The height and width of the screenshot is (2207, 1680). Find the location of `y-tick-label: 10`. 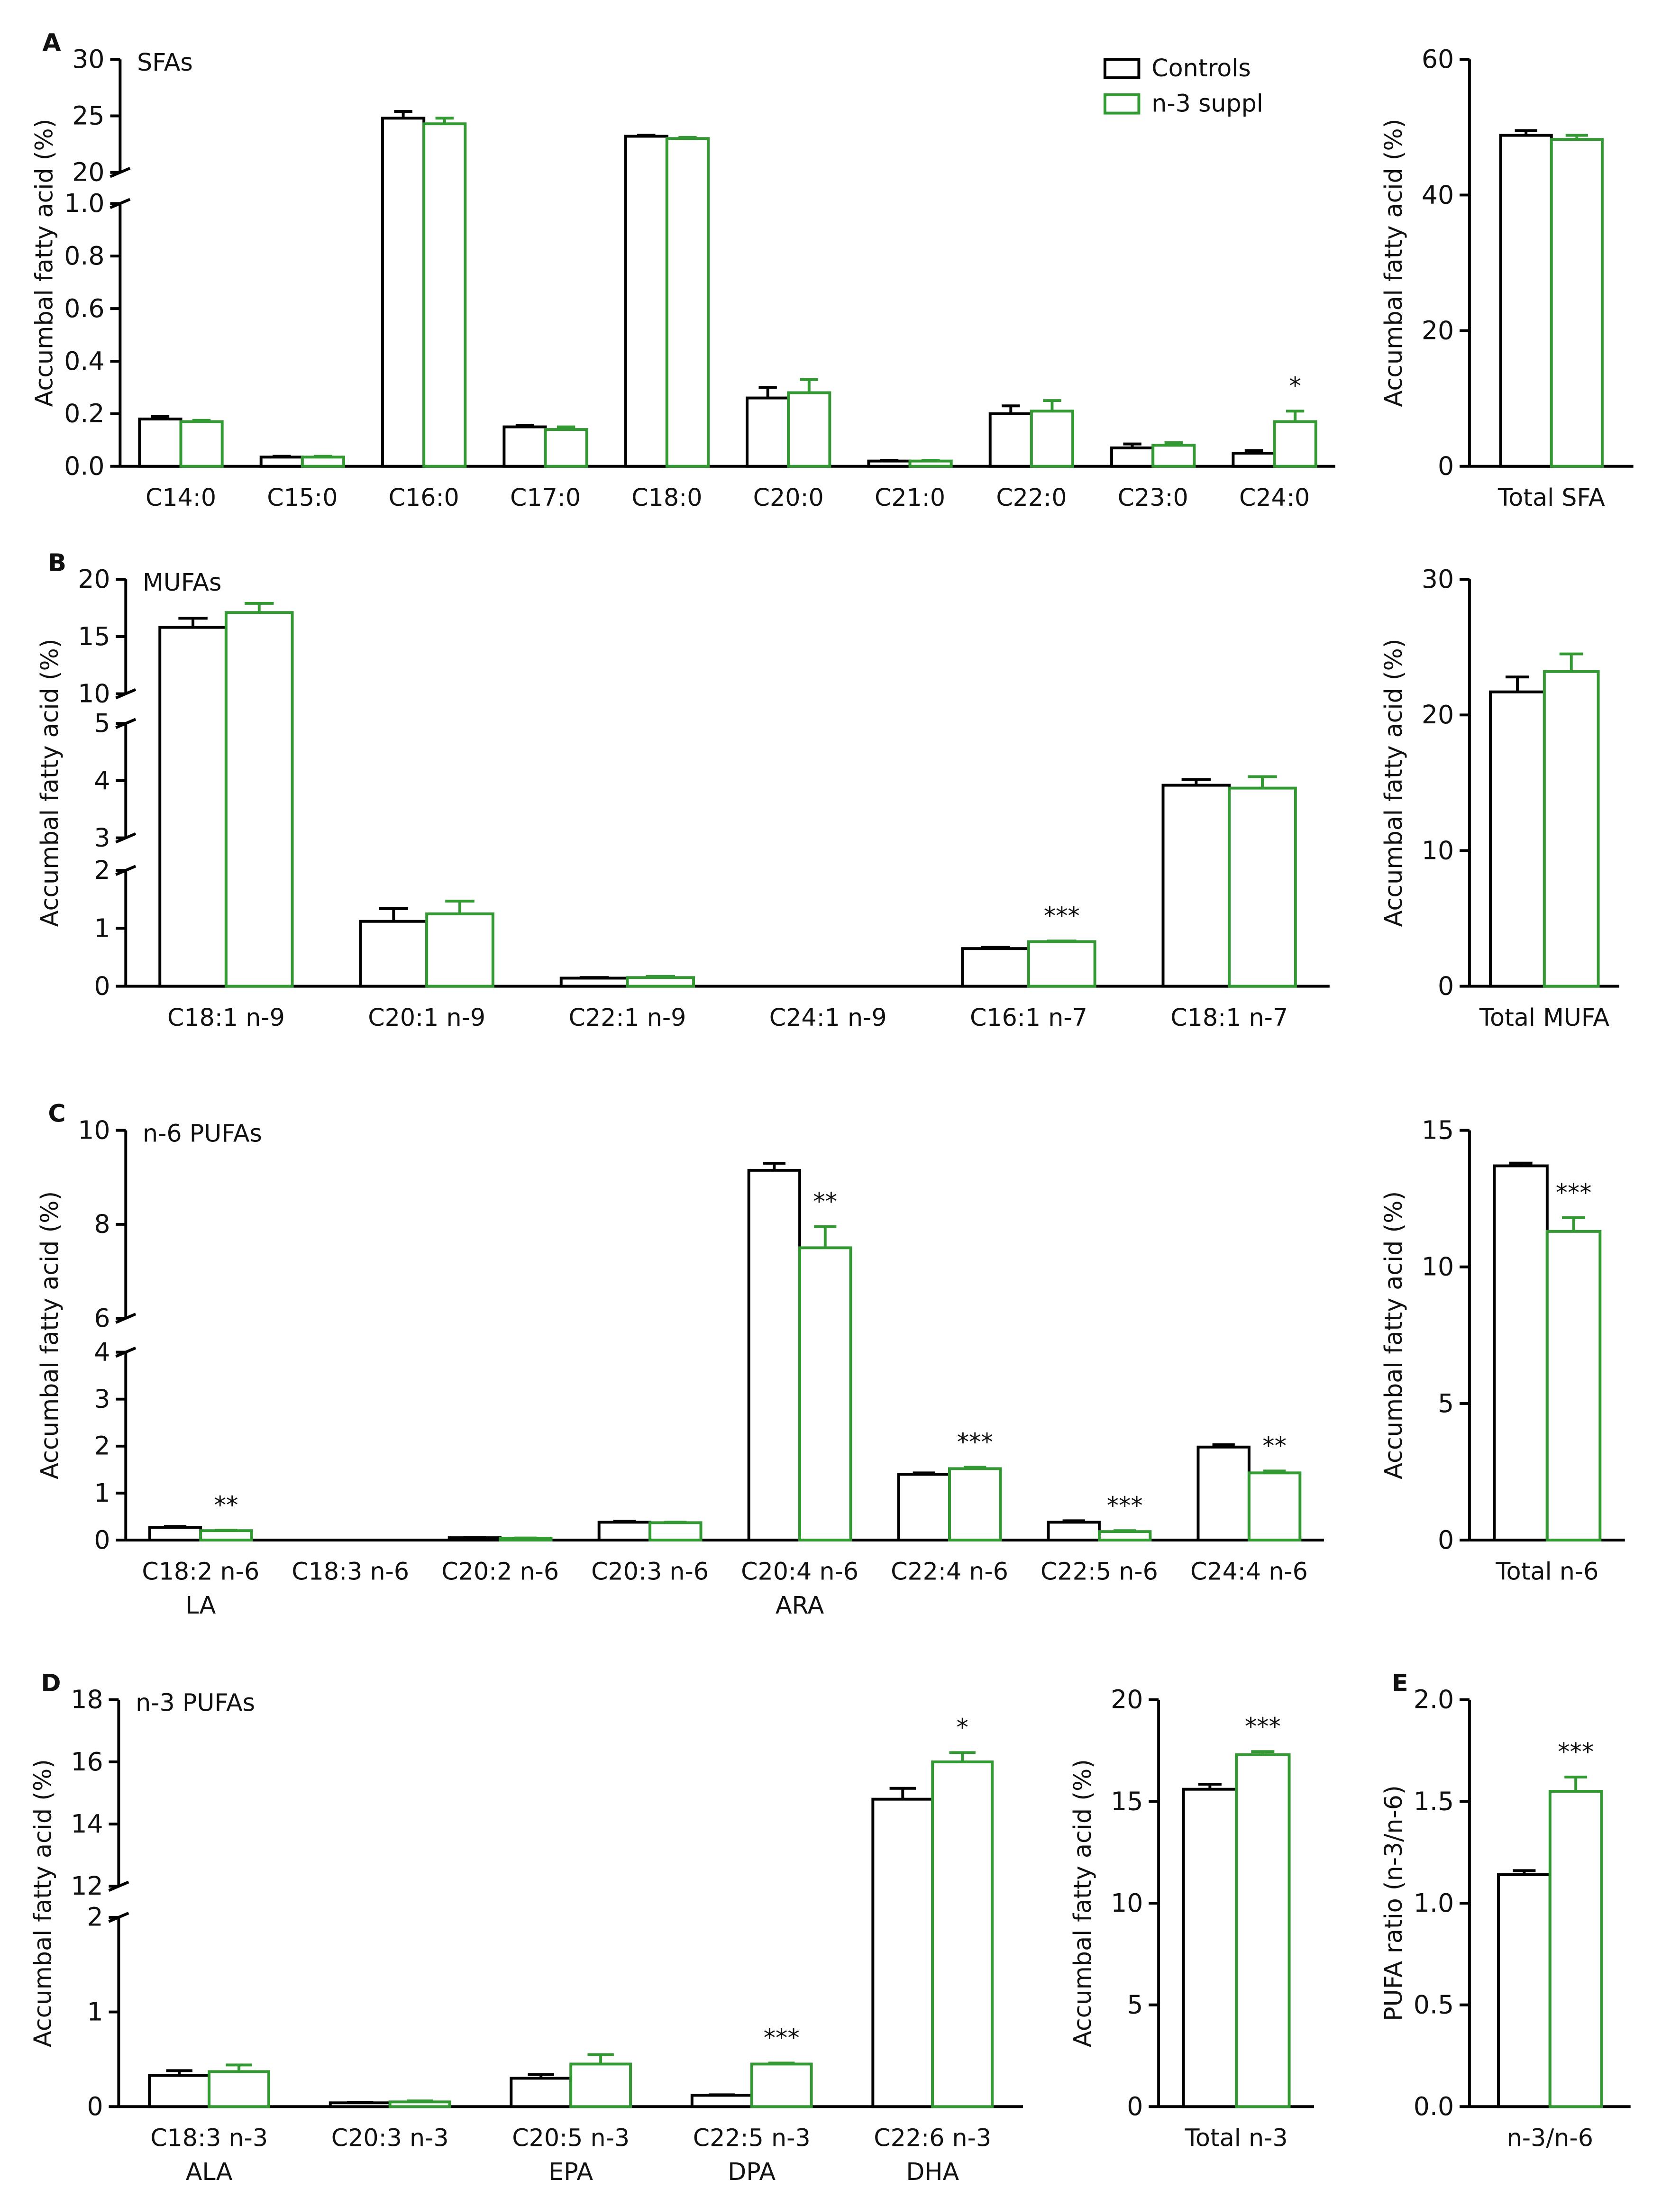

y-tick-label: 10 is located at coordinates (1438, 850).